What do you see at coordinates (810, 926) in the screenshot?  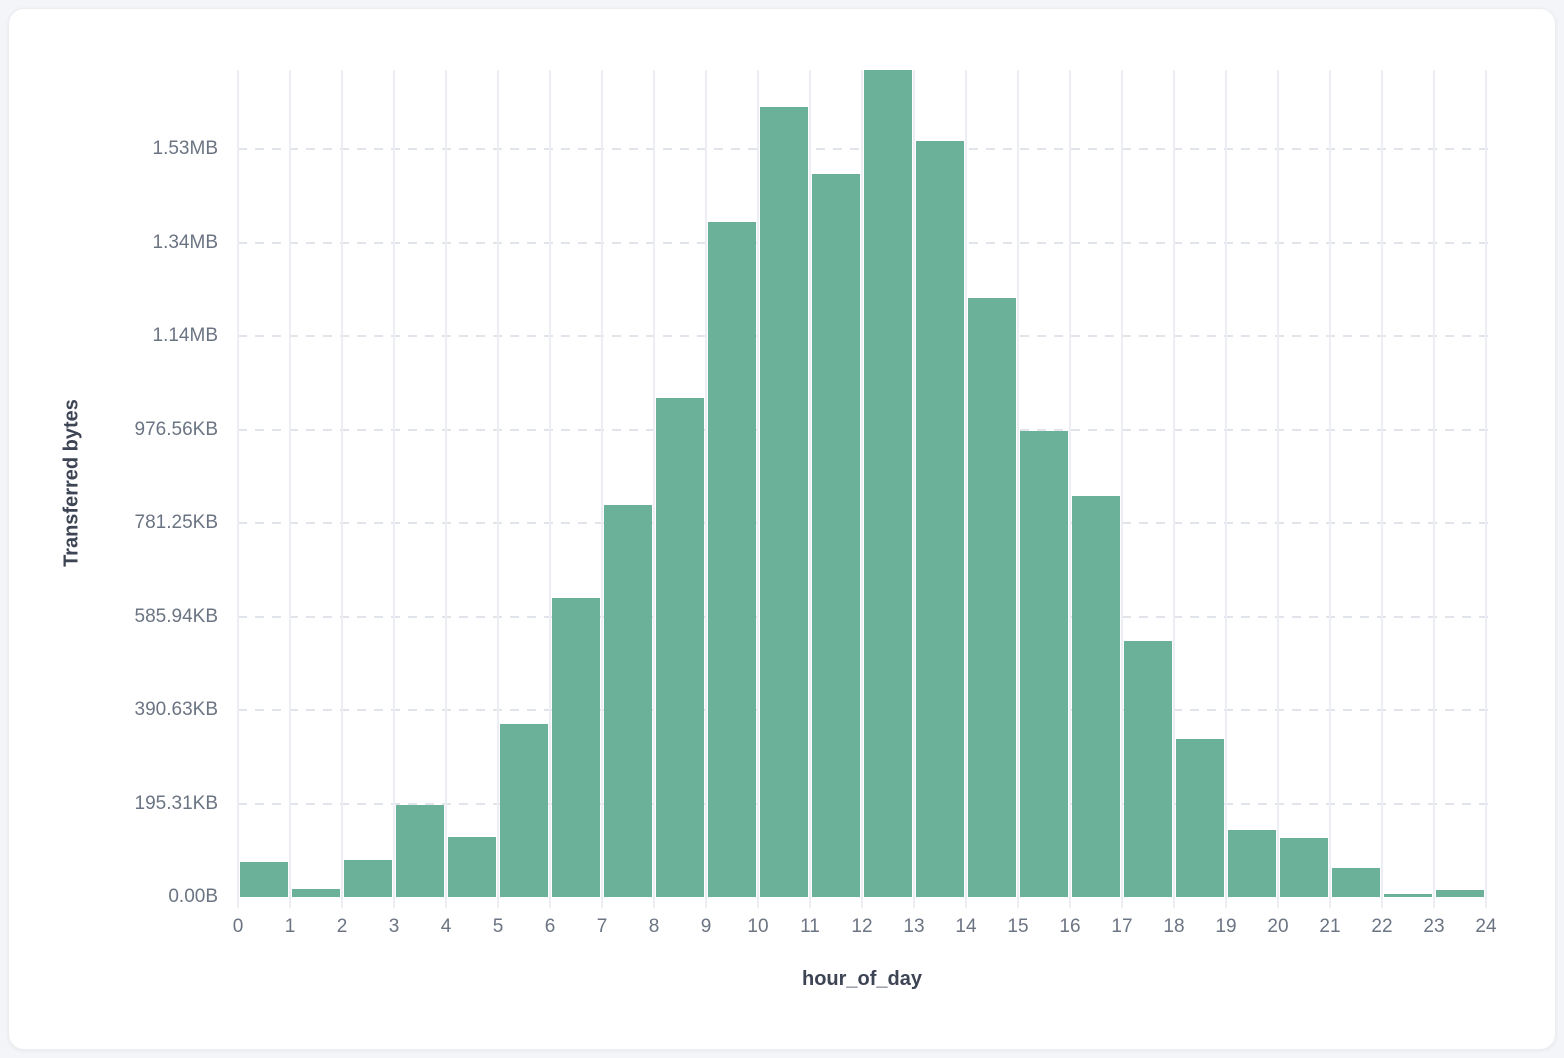 I see `x-tick-label: 11` at bounding box center [810, 926].